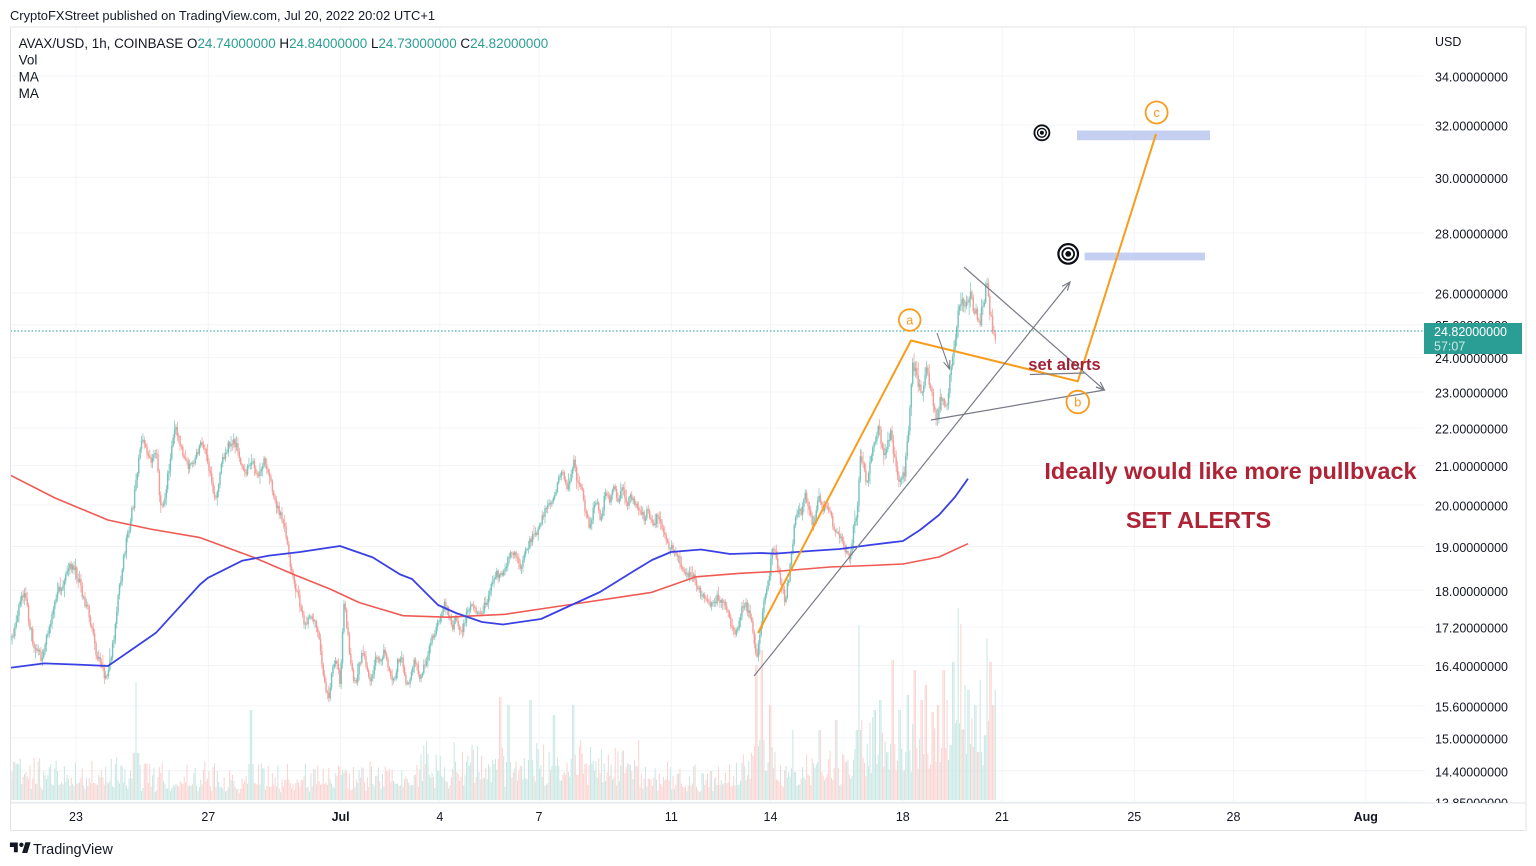  What do you see at coordinates (1471, 629) in the screenshot?
I see `svg-text: 17.20000000` at bounding box center [1471, 629].